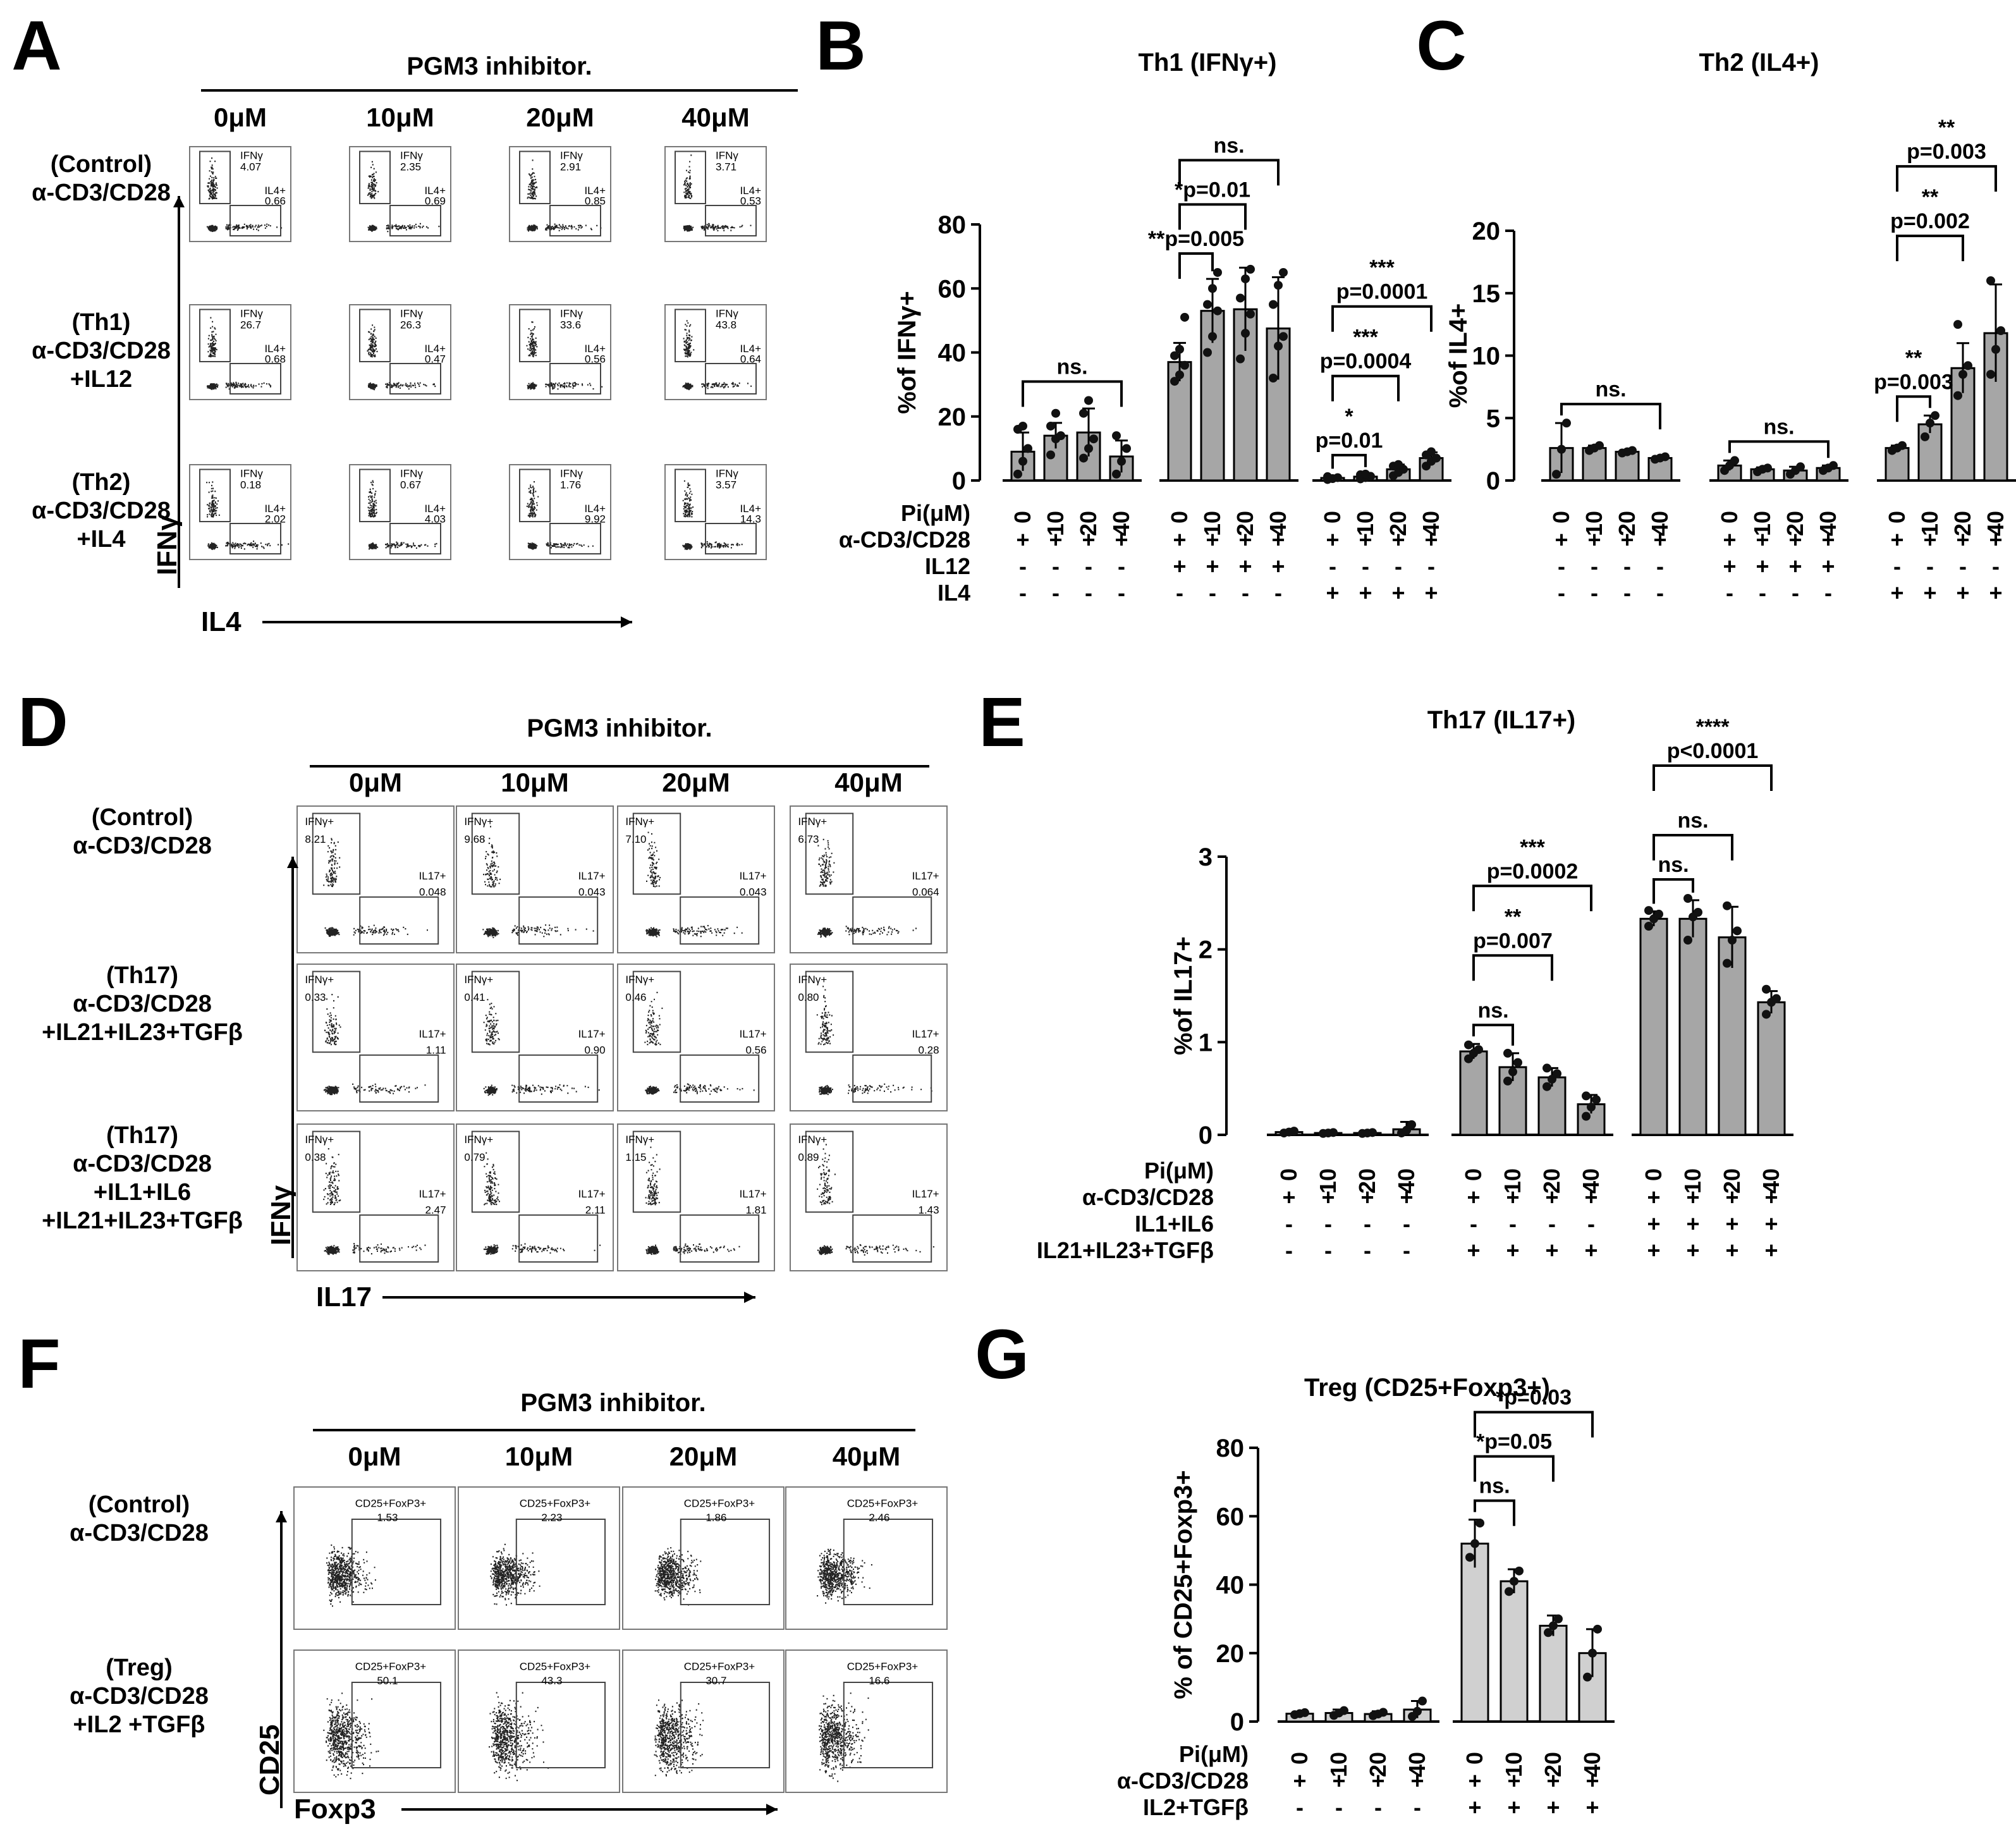 This screenshot has width=2016, height=1848. What do you see at coordinates (1660, 523) in the screenshot?
I see `dose-tick-label: 40` at bounding box center [1660, 523].